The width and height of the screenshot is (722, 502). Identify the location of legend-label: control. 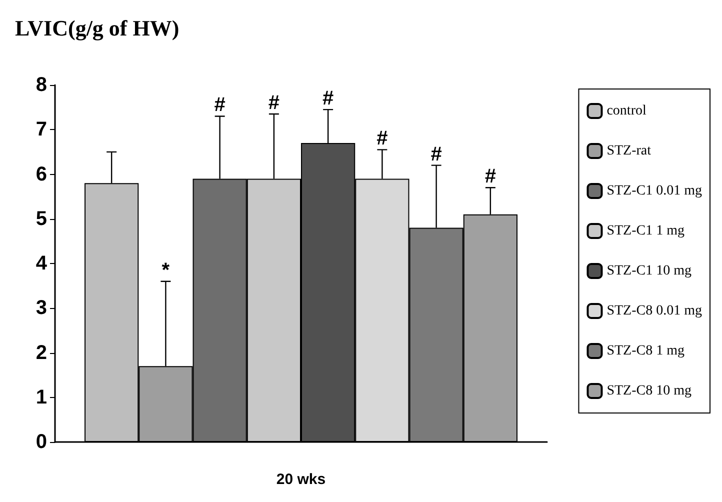
(626, 111).